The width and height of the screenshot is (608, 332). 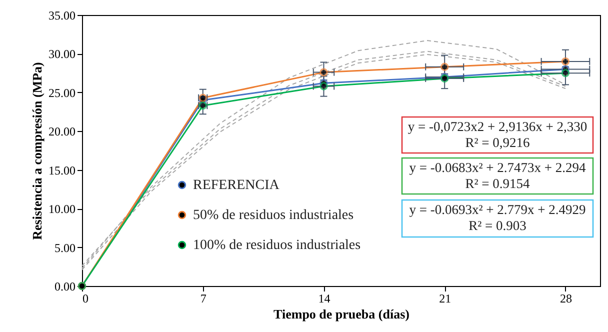 What do you see at coordinates (566, 299) in the screenshot?
I see `x-tick-label: 28` at bounding box center [566, 299].